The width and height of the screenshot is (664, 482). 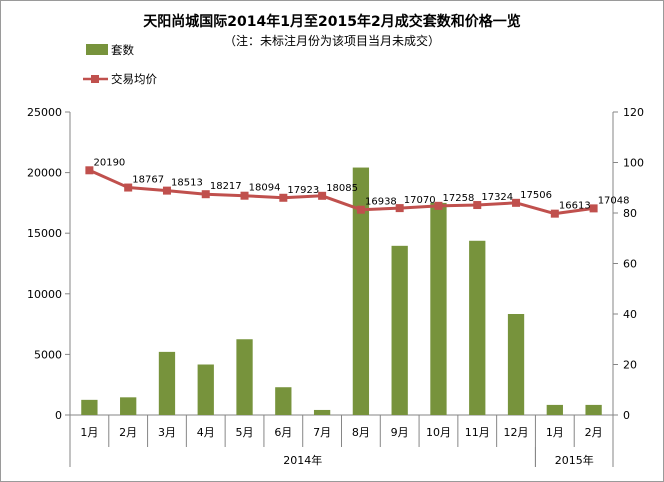 I want to click on price-line, so click(x=341, y=192).